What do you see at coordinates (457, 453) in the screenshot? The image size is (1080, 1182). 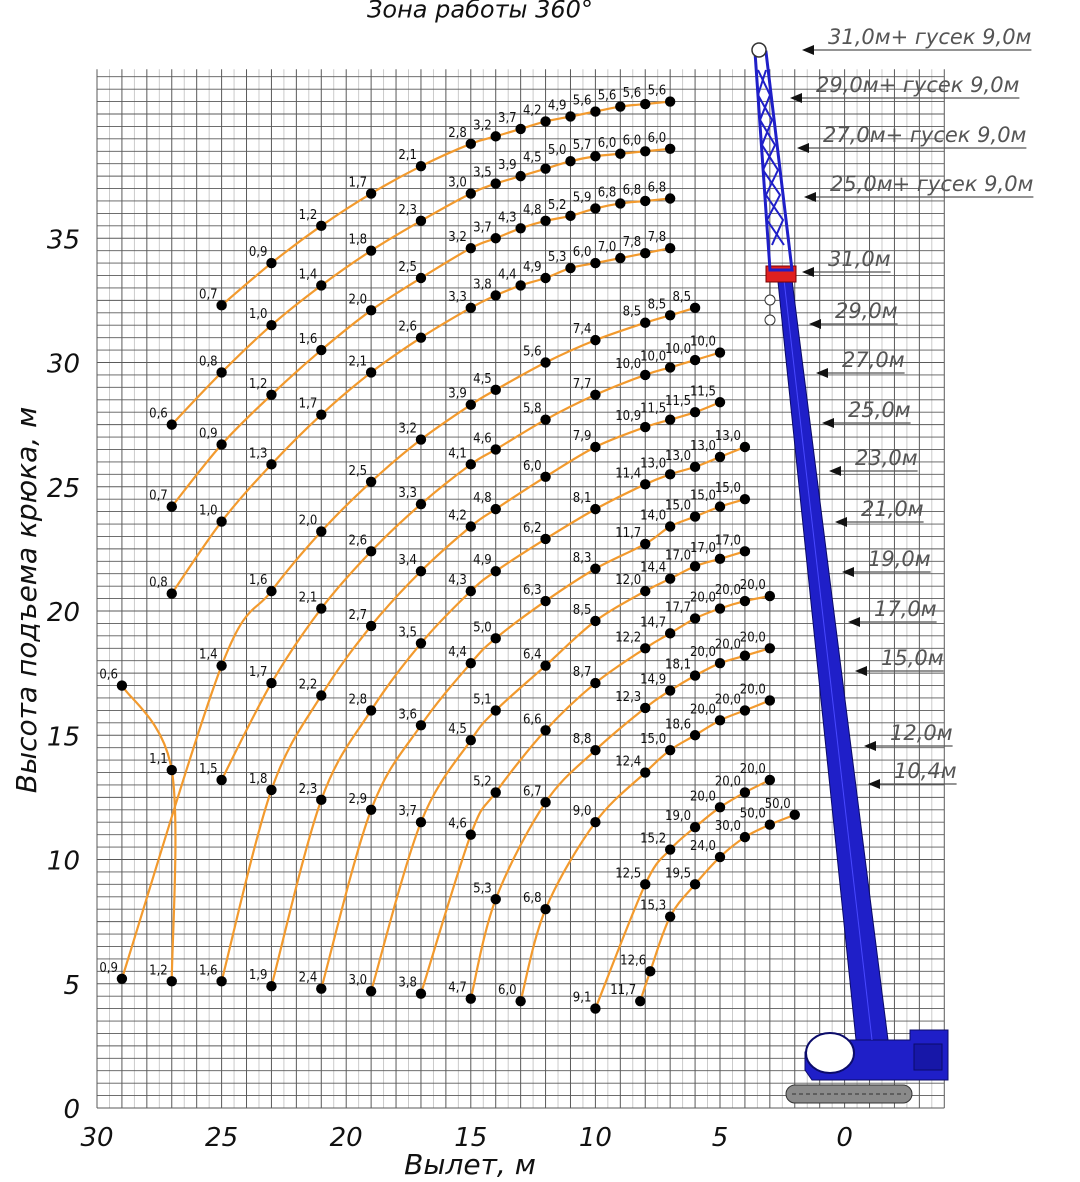 I see `load-label: 4,1` at bounding box center [457, 453].